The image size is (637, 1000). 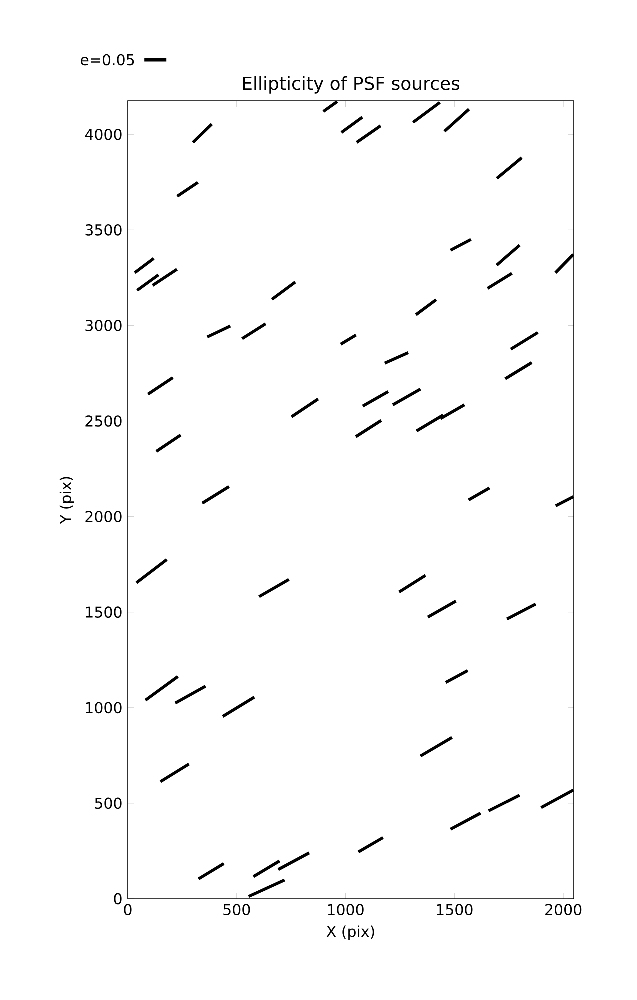 I want to click on text: e=0.05, so click(x=107, y=60).